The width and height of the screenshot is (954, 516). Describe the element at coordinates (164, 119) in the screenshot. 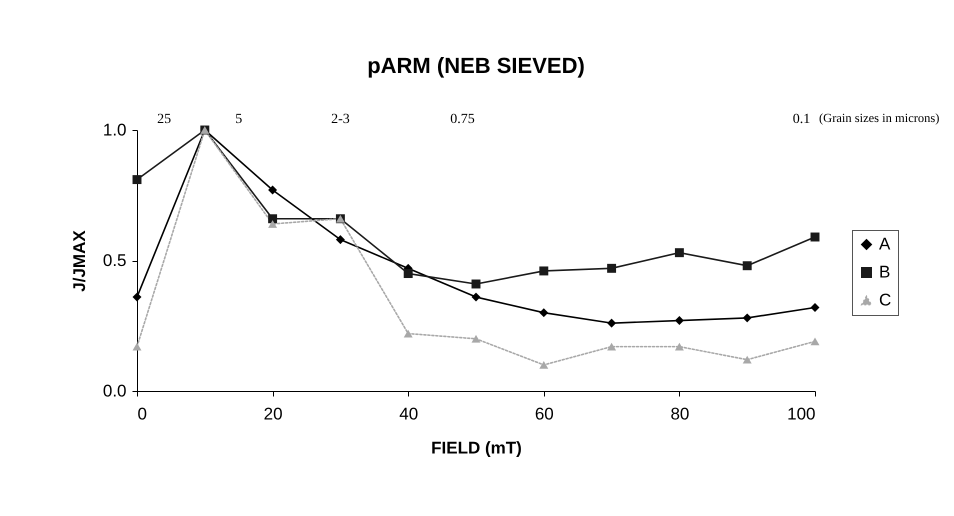

I see `text: 25` at that location.